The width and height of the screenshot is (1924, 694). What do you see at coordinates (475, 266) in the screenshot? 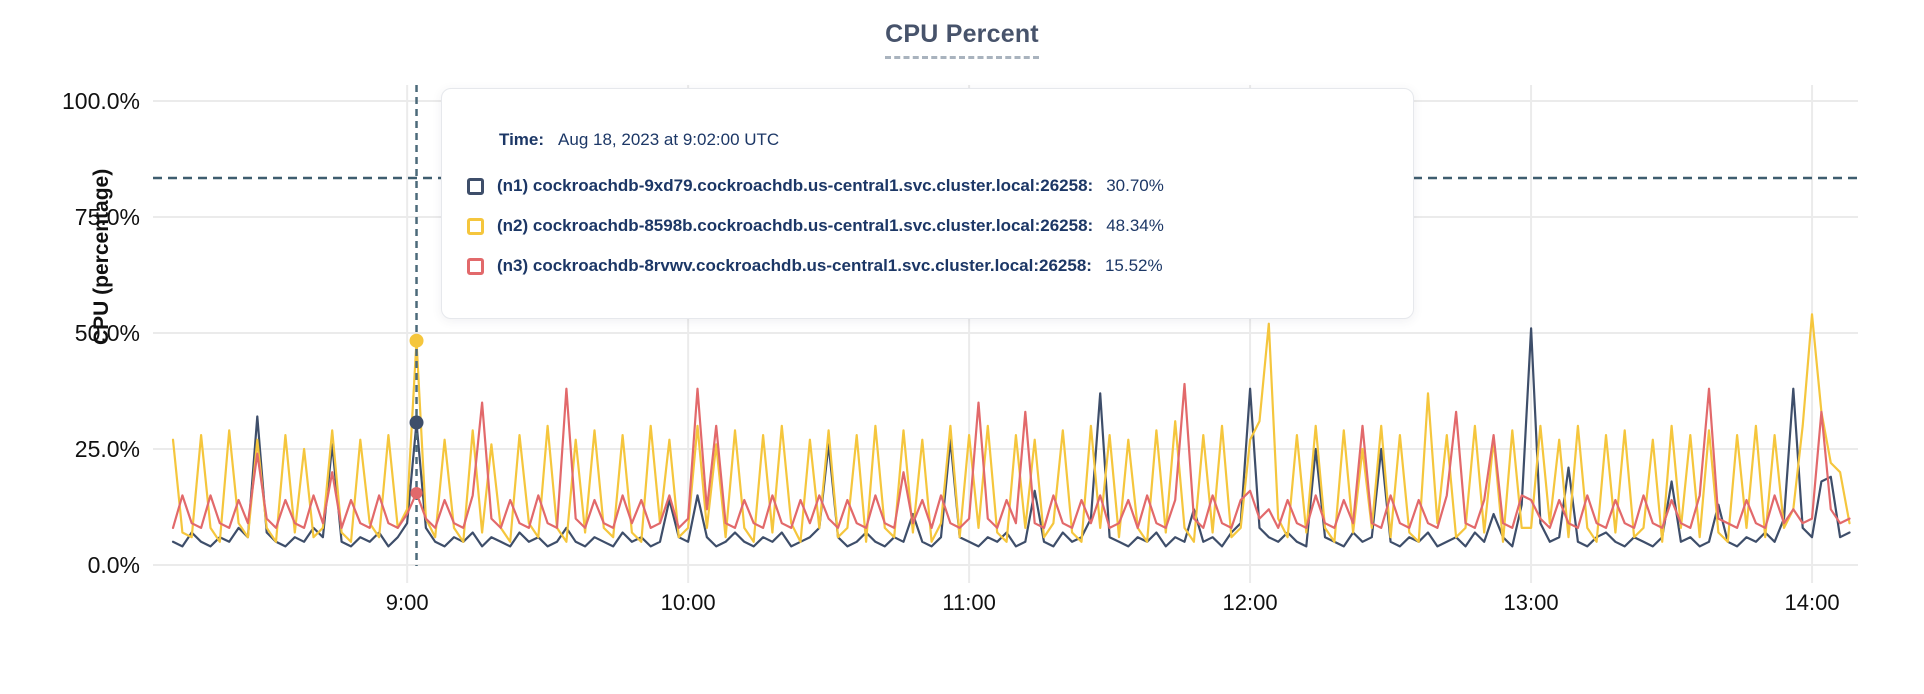
I see `legend-swatch-n3` at bounding box center [475, 266].